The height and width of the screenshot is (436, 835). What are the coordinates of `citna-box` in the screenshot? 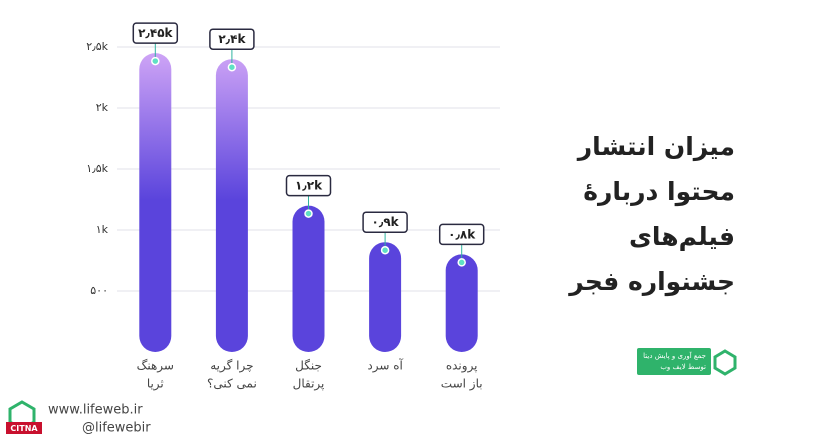 It's located at (24, 428).